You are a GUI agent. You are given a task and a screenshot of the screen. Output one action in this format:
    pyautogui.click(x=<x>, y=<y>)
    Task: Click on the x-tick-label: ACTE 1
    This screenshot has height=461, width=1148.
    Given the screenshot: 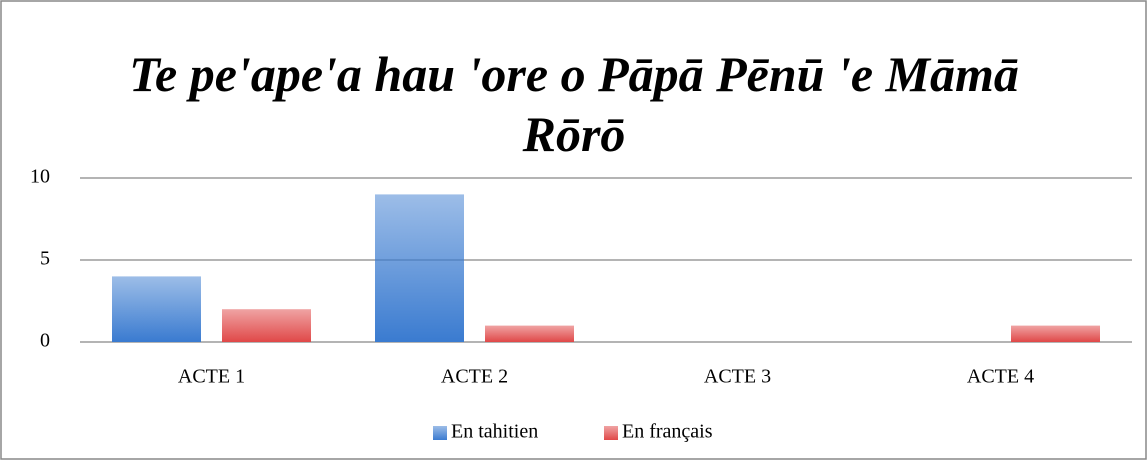 What is the action you would take?
    pyautogui.click(x=211, y=377)
    